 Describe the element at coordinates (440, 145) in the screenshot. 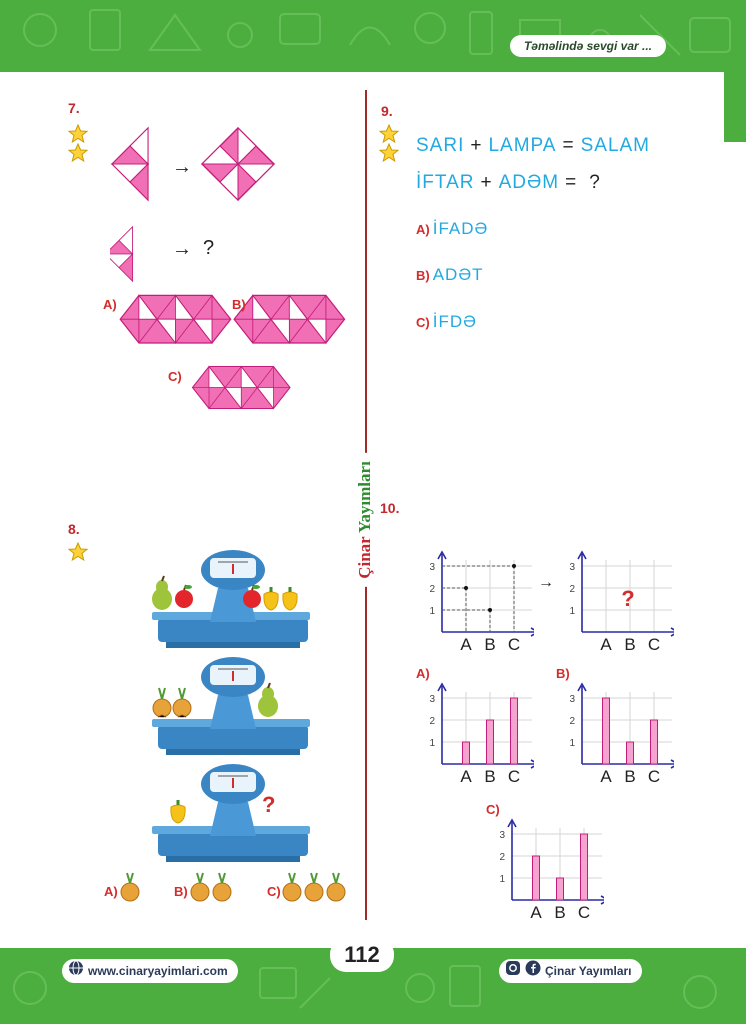

I see `q9-l1-word1: SARI` at that location.